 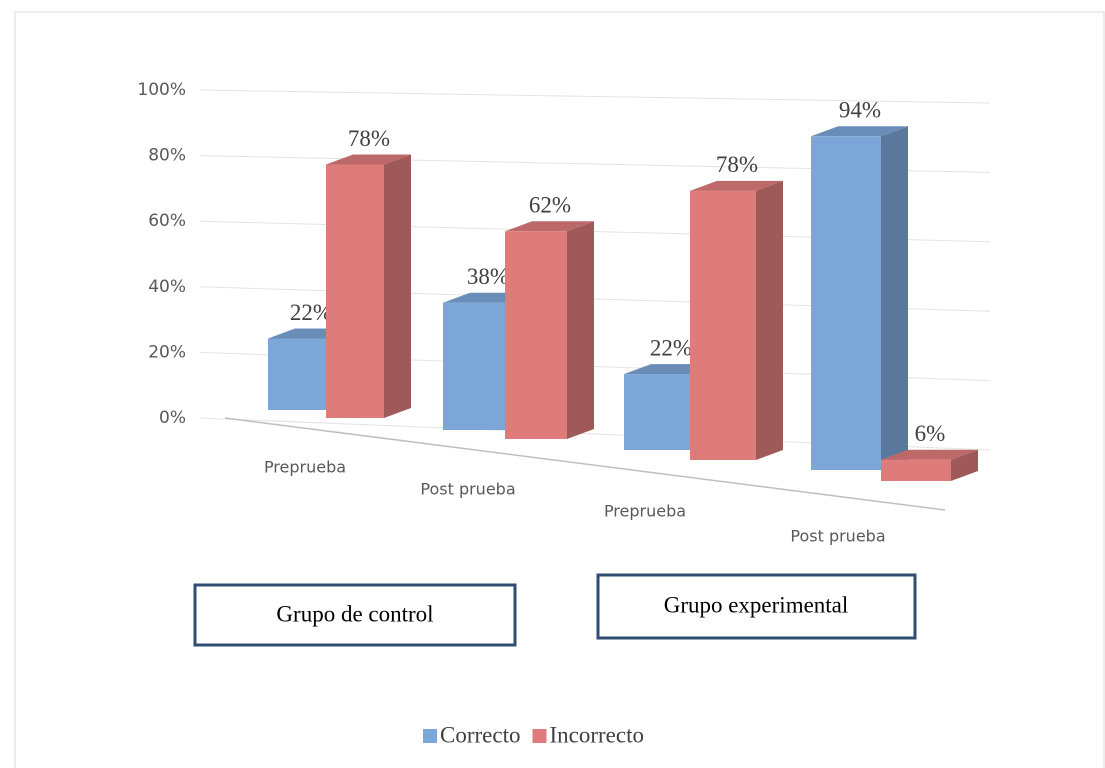 What do you see at coordinates (595, 96) in the screenshot?
I see `grid-line` at bounding box center [595, 96].